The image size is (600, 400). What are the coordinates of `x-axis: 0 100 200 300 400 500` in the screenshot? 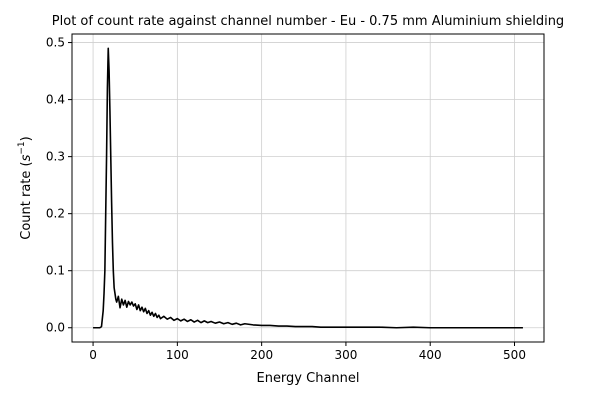 It's located at (307, 352).